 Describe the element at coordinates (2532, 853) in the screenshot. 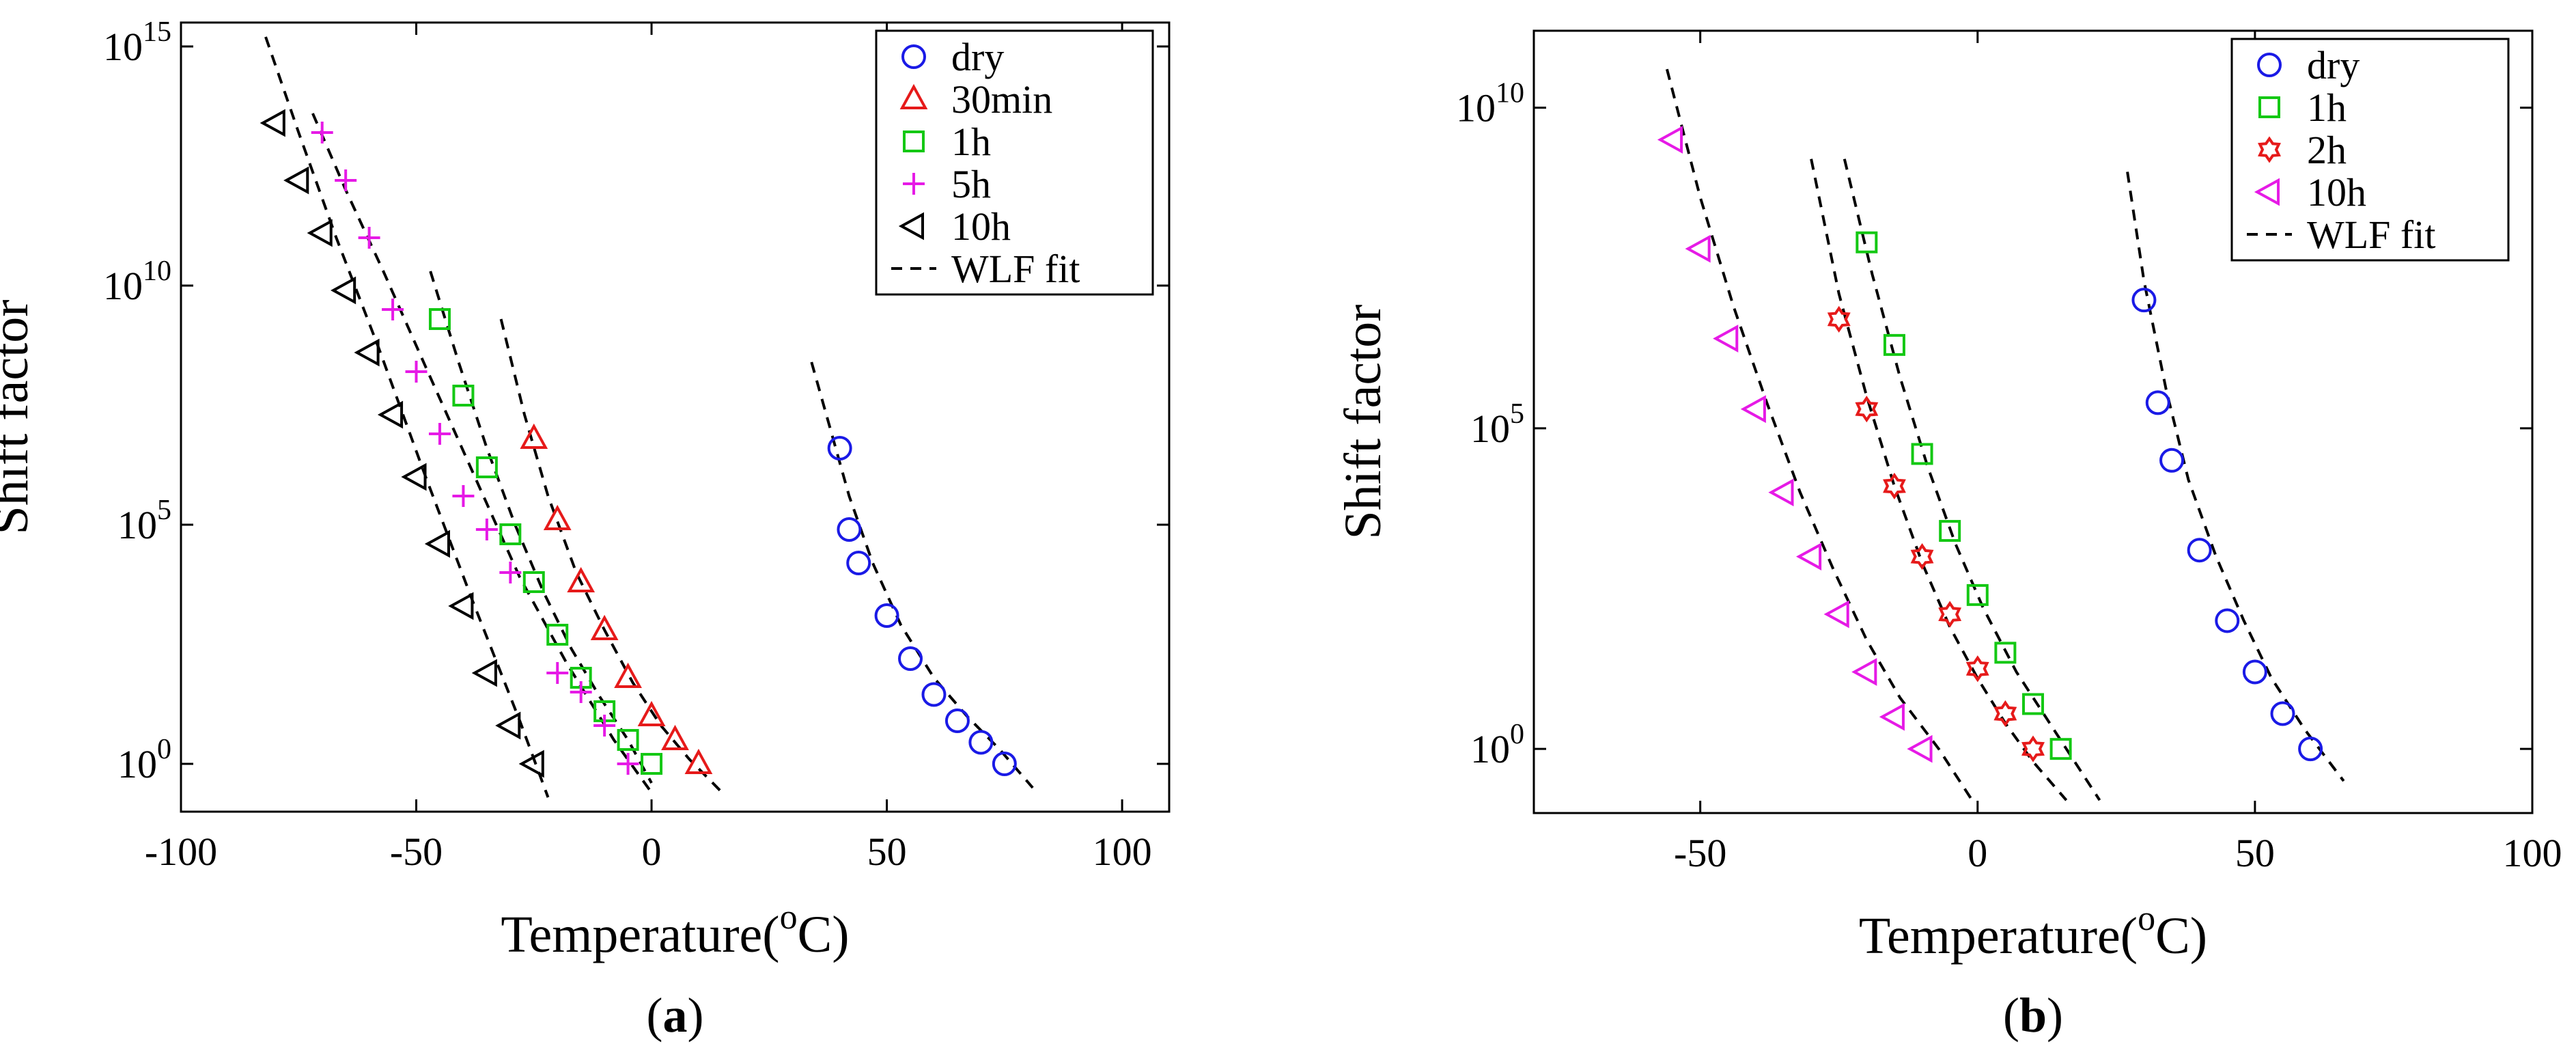

I see `x-tick-label: 100` at that location.